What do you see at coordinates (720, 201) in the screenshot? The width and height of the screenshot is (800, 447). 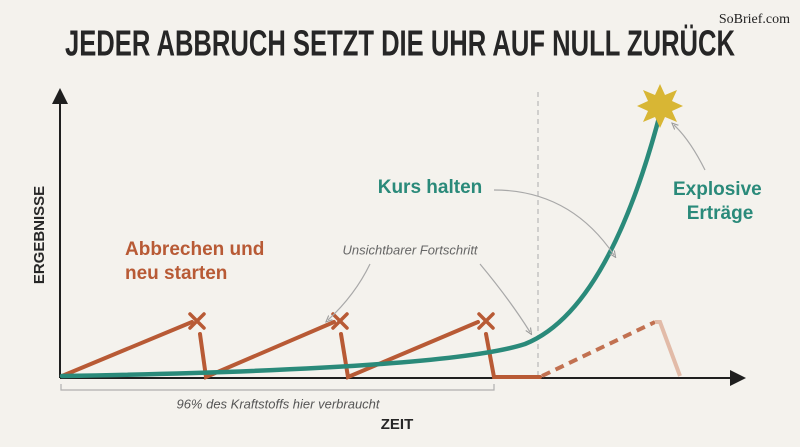 I see `explosive-label: Explosive Erträge` at bounding box center [720, 201].